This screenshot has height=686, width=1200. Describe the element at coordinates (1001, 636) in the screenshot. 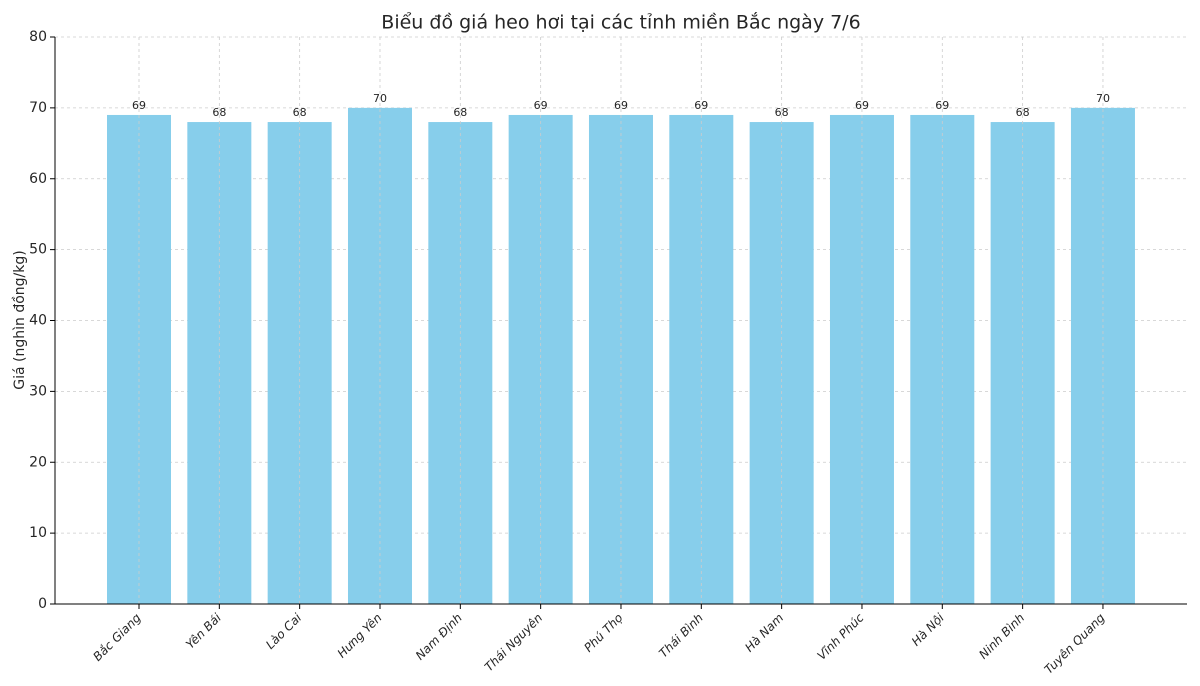

I see `x-tick-label: Ninh Bình` at that location.